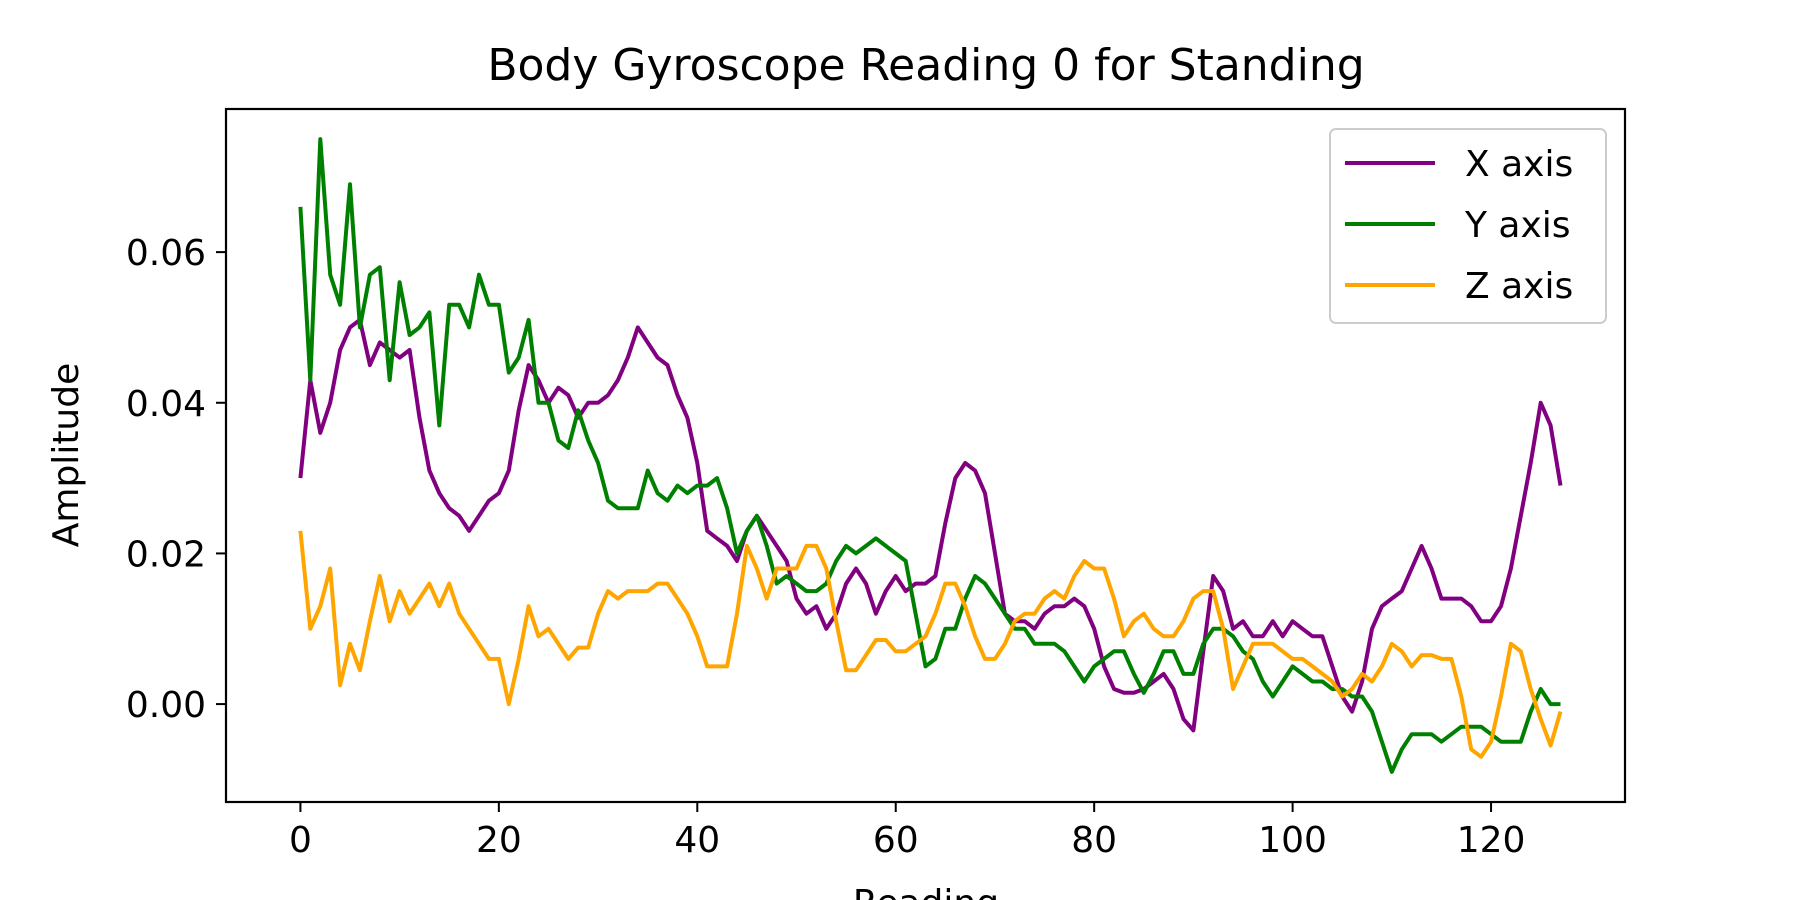 The width and height of the screenshot is (1800, 900). What do you see at coordinates (1491, 840) in the screenshot?
I see `x-tick-label: 120` at bounding box center [1491, 840].